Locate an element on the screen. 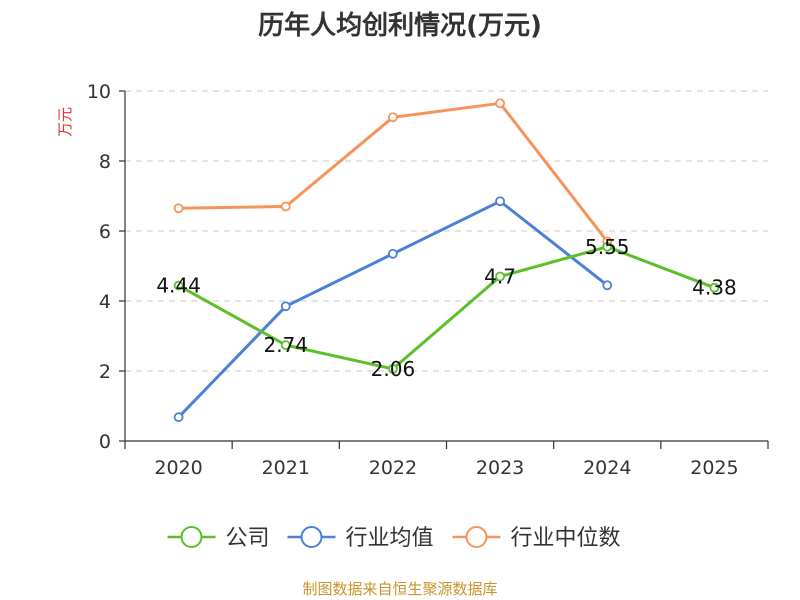 Image resolution: width=800 pixels, height=600 pixels. legend: 公司 行业均值 行业中位数 is located at coordinates (394, 538).